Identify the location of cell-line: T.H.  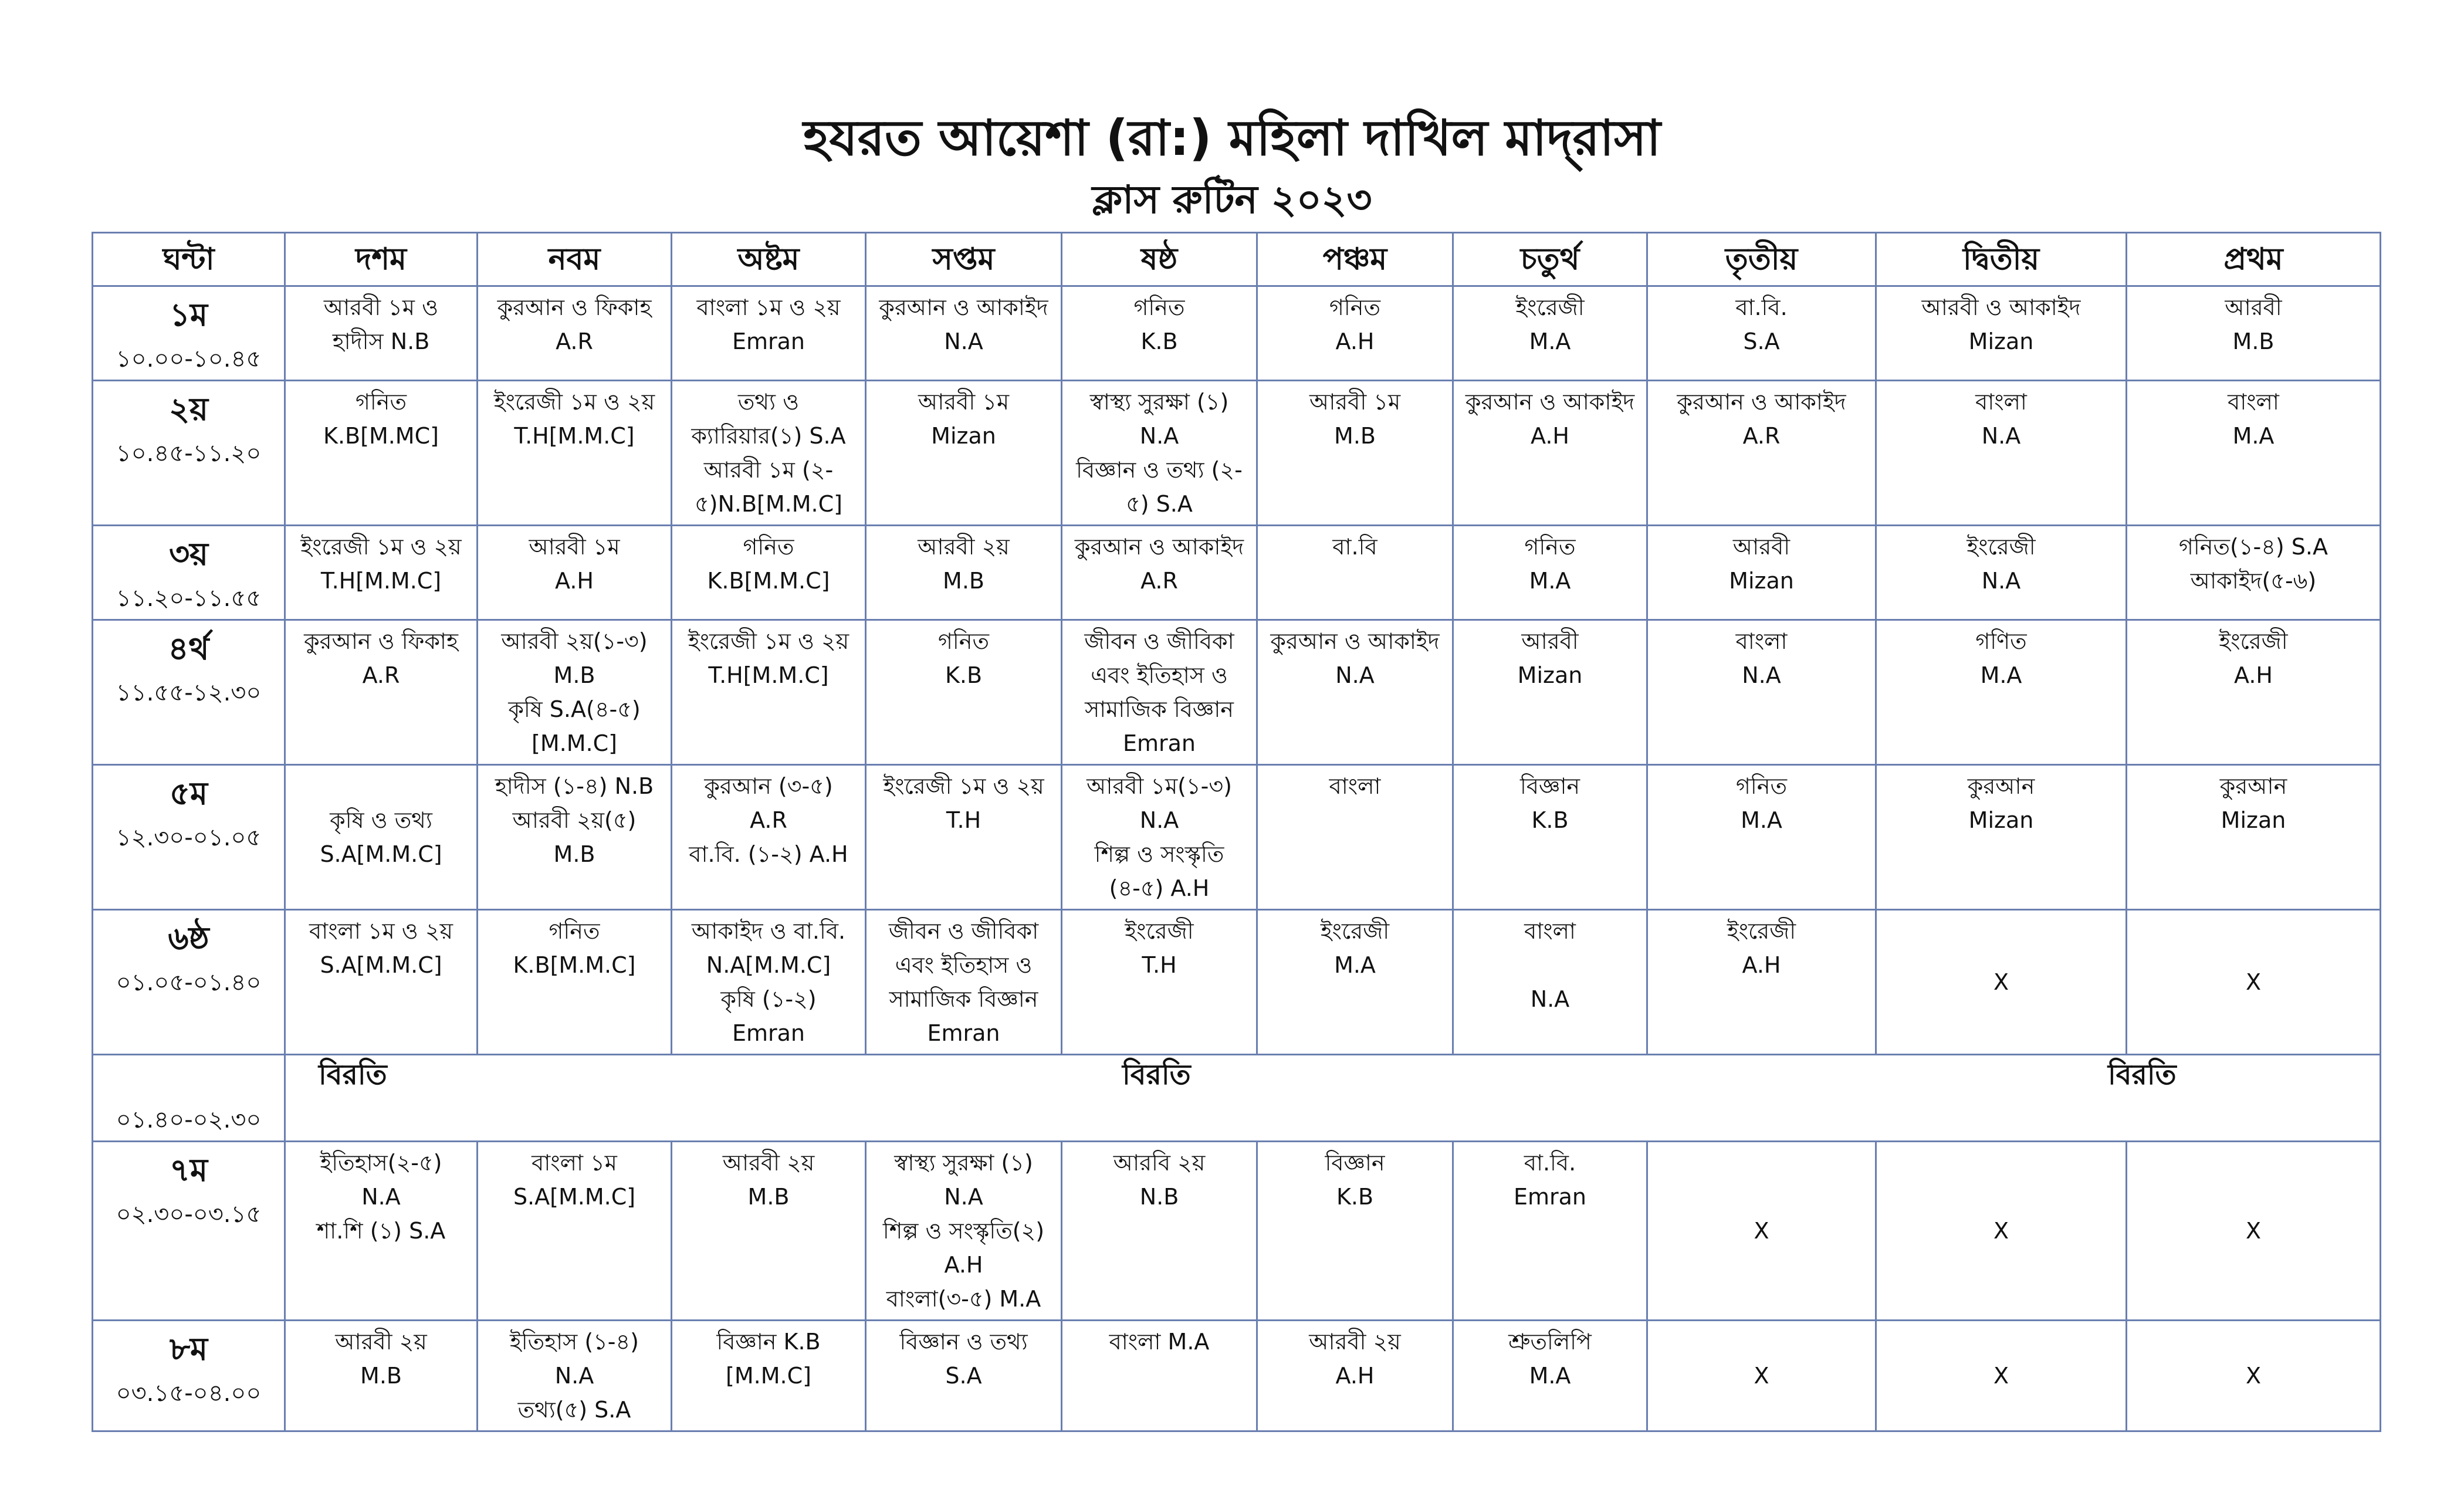
(1159, 965).